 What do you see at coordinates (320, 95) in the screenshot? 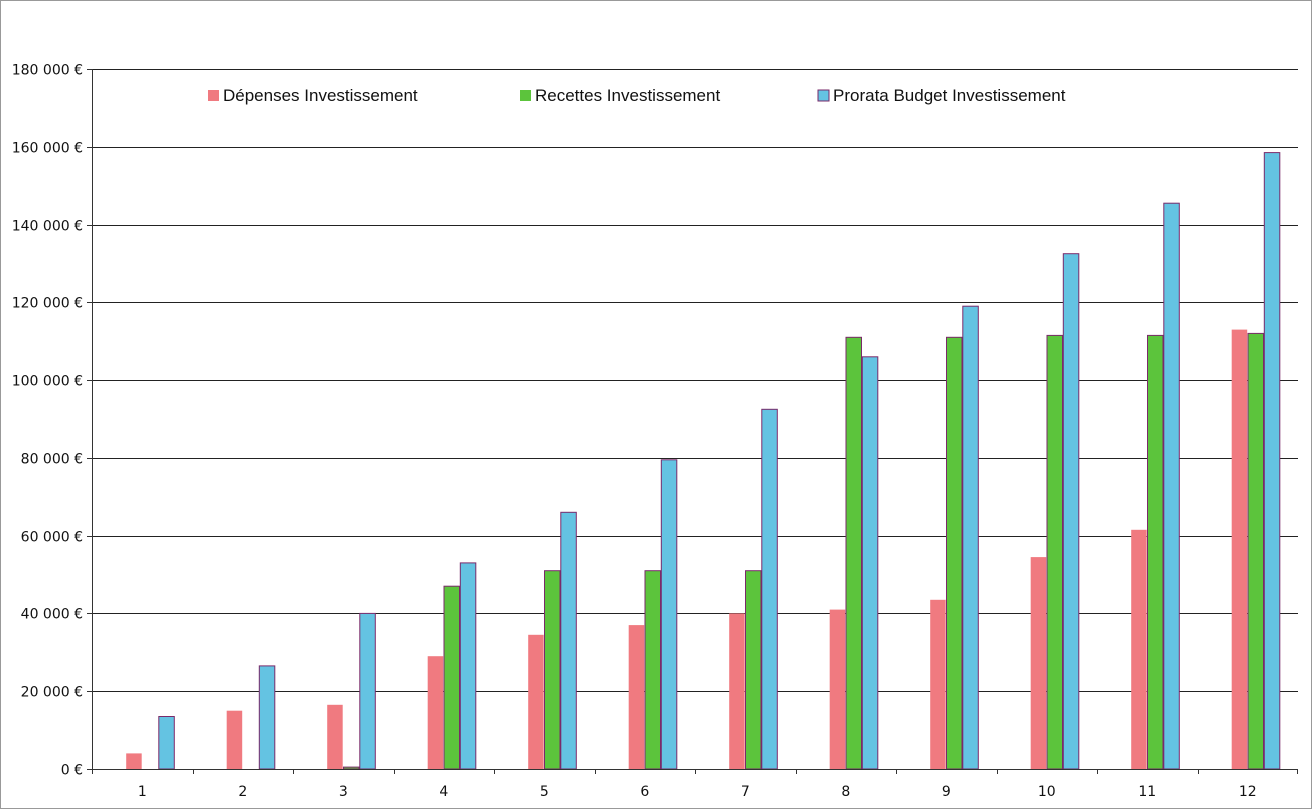
I see `legend-label: Dépenses Investissement` at bounding box center [320, 95].